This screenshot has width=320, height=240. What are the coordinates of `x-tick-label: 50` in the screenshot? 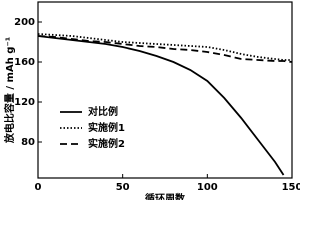 It's located at (123, 187).